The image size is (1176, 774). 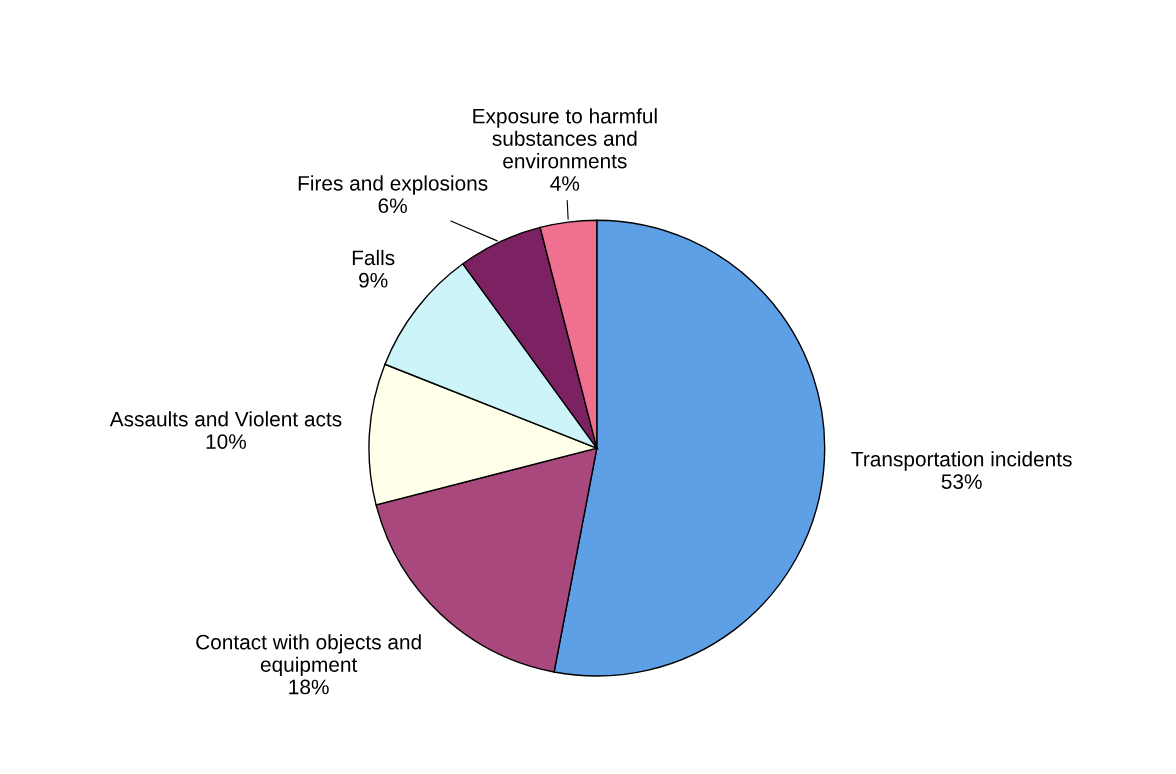 What do you see at coordinates (961, 481) in the screenshot?
I see `data-label: 53%` at bounding box center [961, 481].